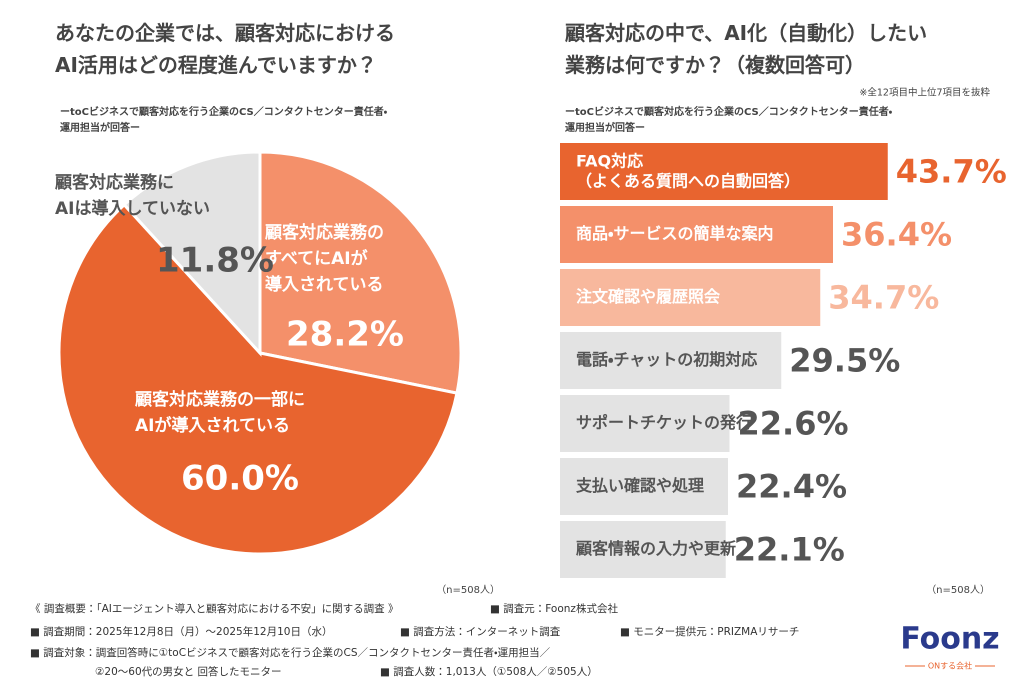 This screenshot has height=683, width=1024. What do you see at coordinates (324, 258) in the screenshot?
I see `slice-label: 顧客対応業務のすべてにAIが導入されている` at bounding box center [324, 258].